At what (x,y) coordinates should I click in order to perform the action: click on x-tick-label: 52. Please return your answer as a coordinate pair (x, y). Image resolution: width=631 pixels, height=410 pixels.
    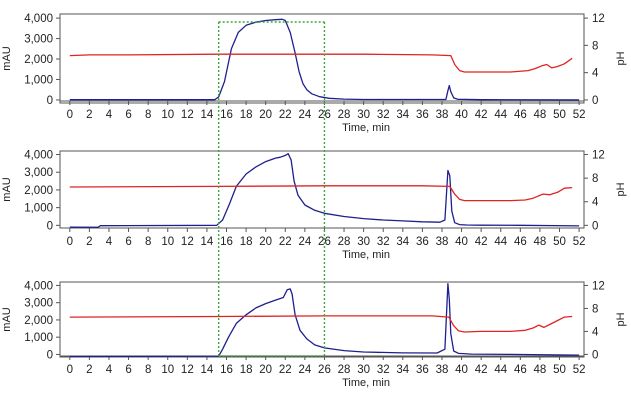
    Looking at the image, I should click on (579, 370).